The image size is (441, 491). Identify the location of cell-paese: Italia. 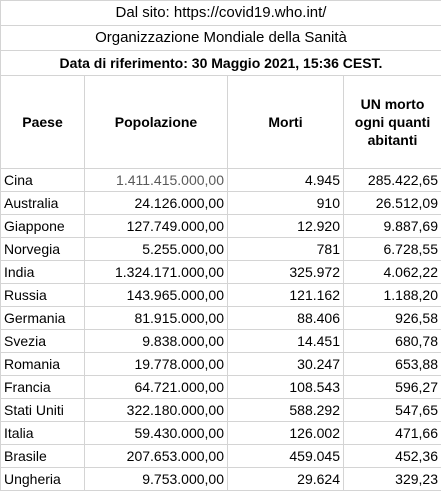
(42, 433).